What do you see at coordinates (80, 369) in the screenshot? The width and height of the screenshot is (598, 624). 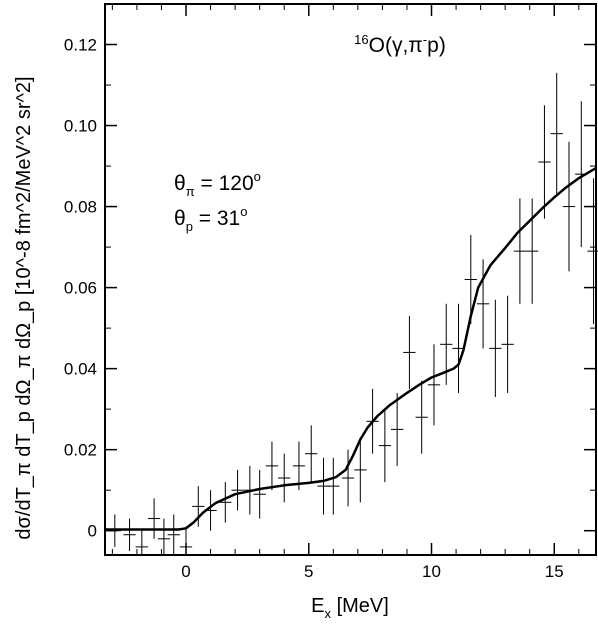 I see `y-tick-label: 0.04` at bounding box center [80, 369].